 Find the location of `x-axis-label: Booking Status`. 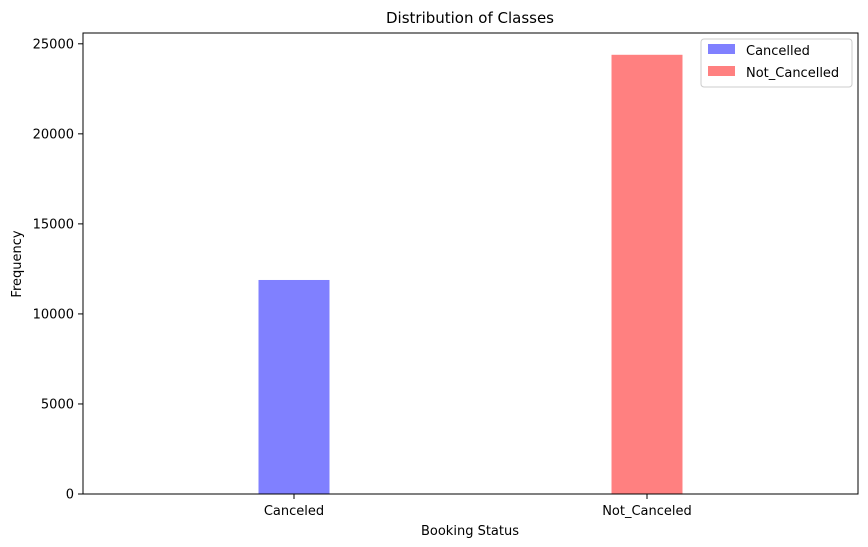

x-axis-label: Booking Status is located at coordinates (470, 531).